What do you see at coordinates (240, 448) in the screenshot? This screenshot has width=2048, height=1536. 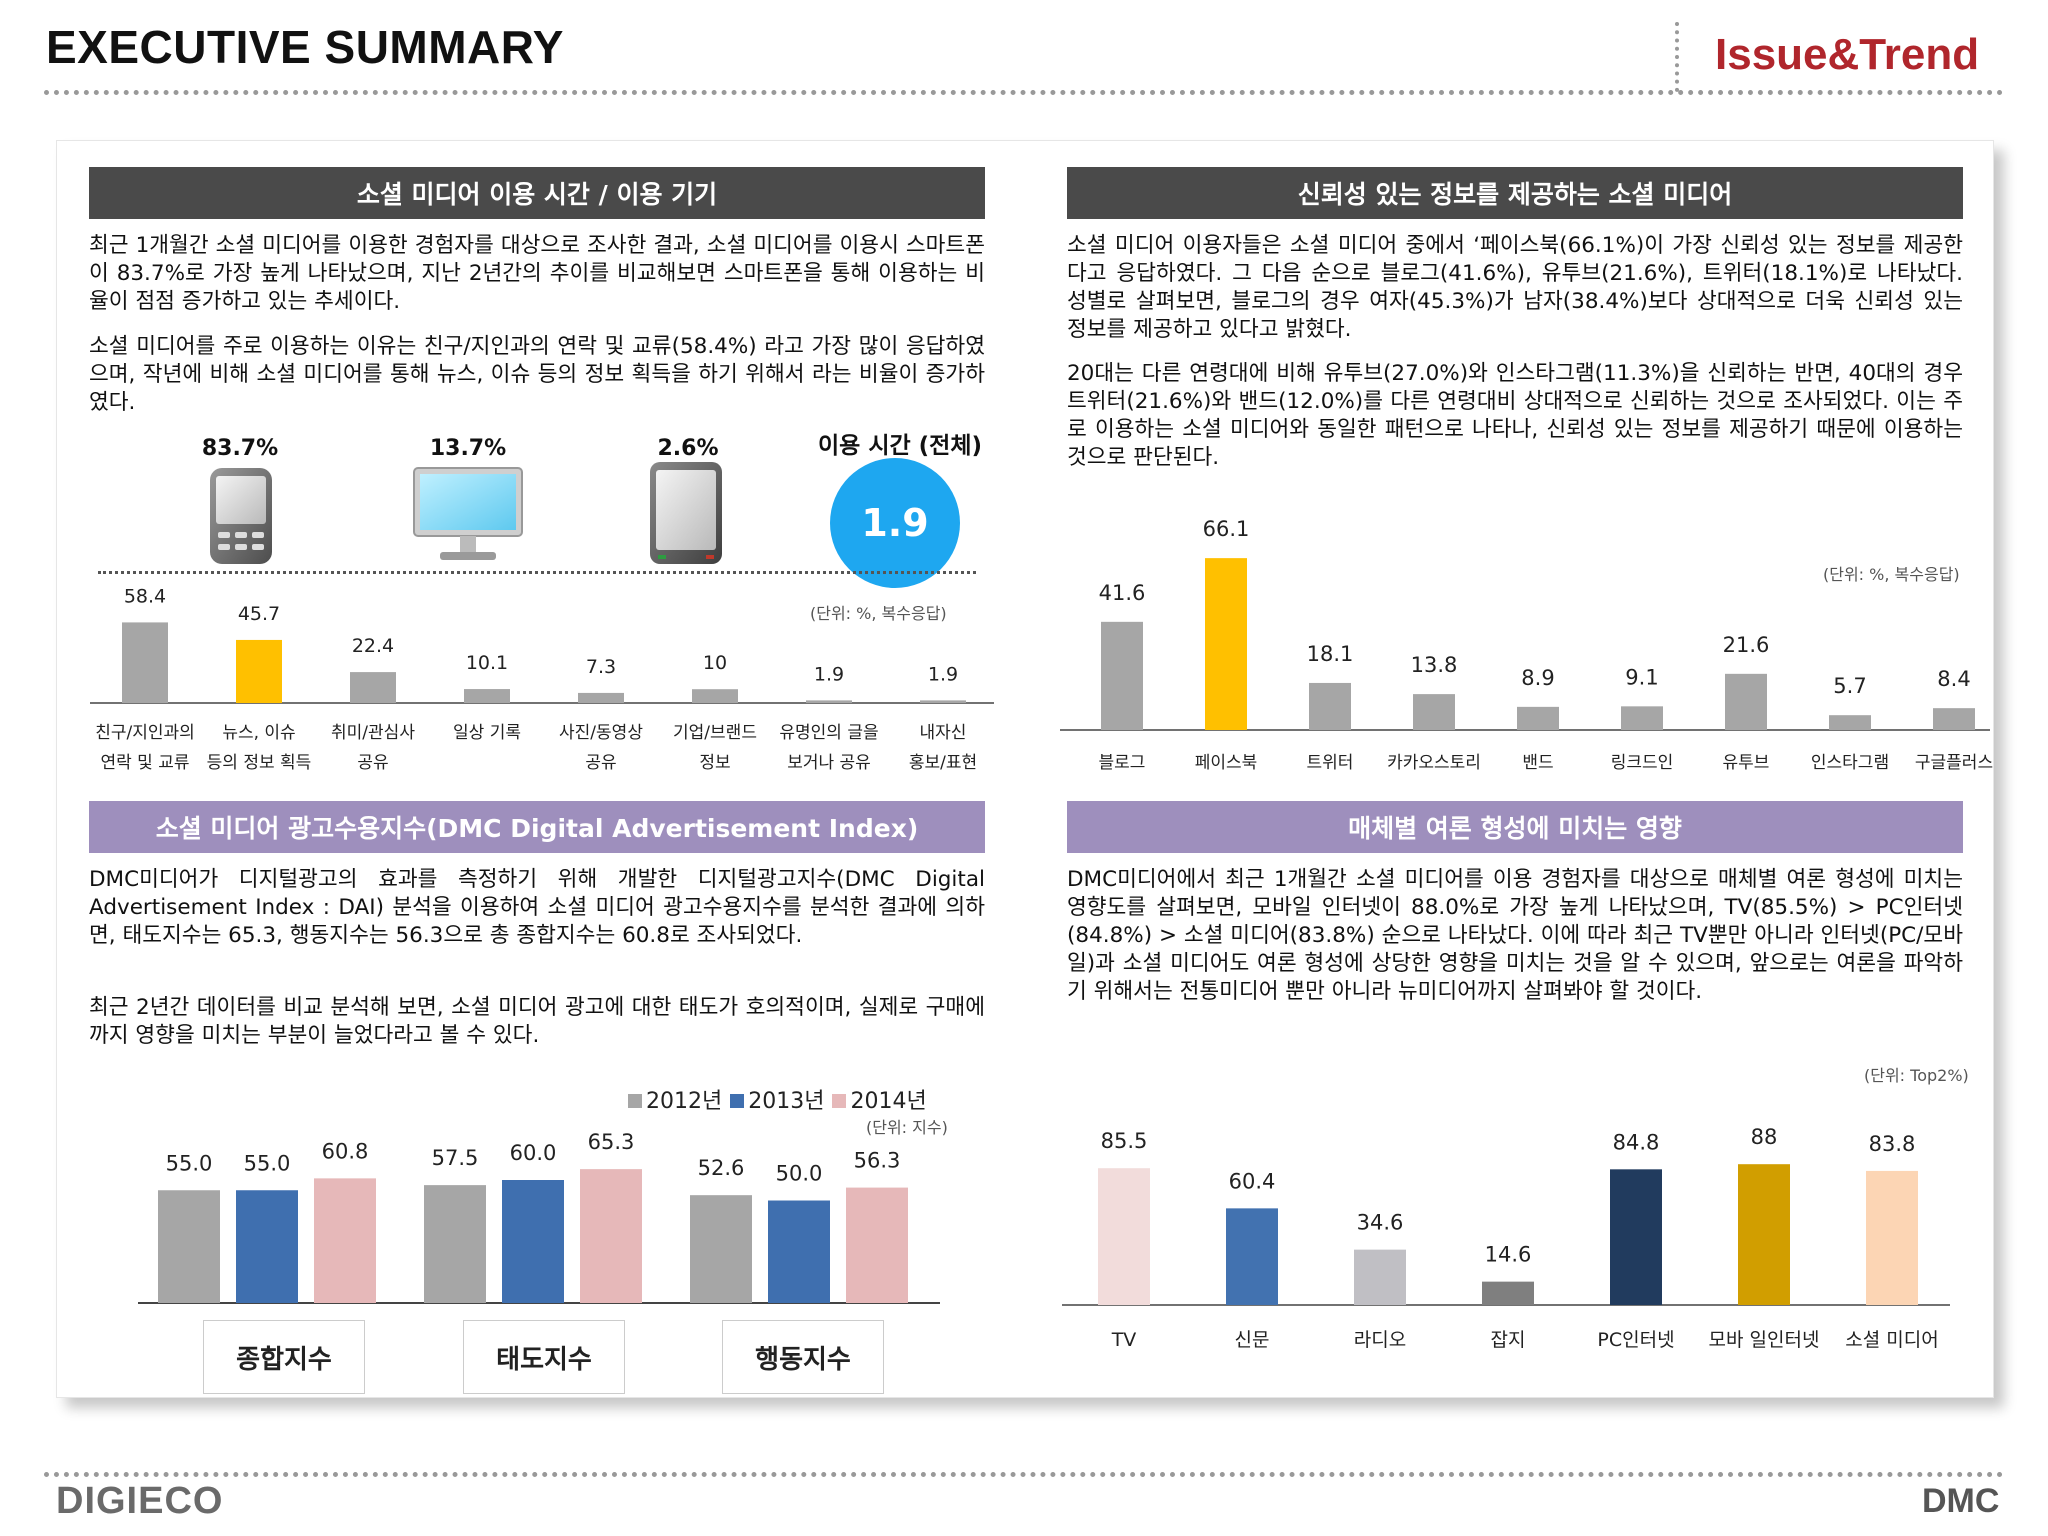 I see `device-smartphone-value: 83.7%` at bounding box center [240, 448].